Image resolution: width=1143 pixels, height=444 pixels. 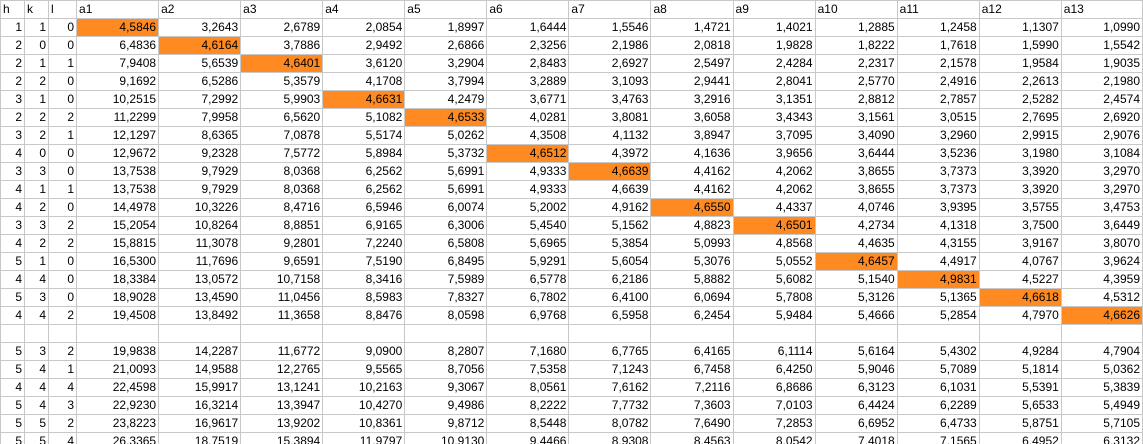 What do you see at coordinates (610, 351) in the screenshot?
I see `table-cell: 6,7765` at bounding box center [610, 351].